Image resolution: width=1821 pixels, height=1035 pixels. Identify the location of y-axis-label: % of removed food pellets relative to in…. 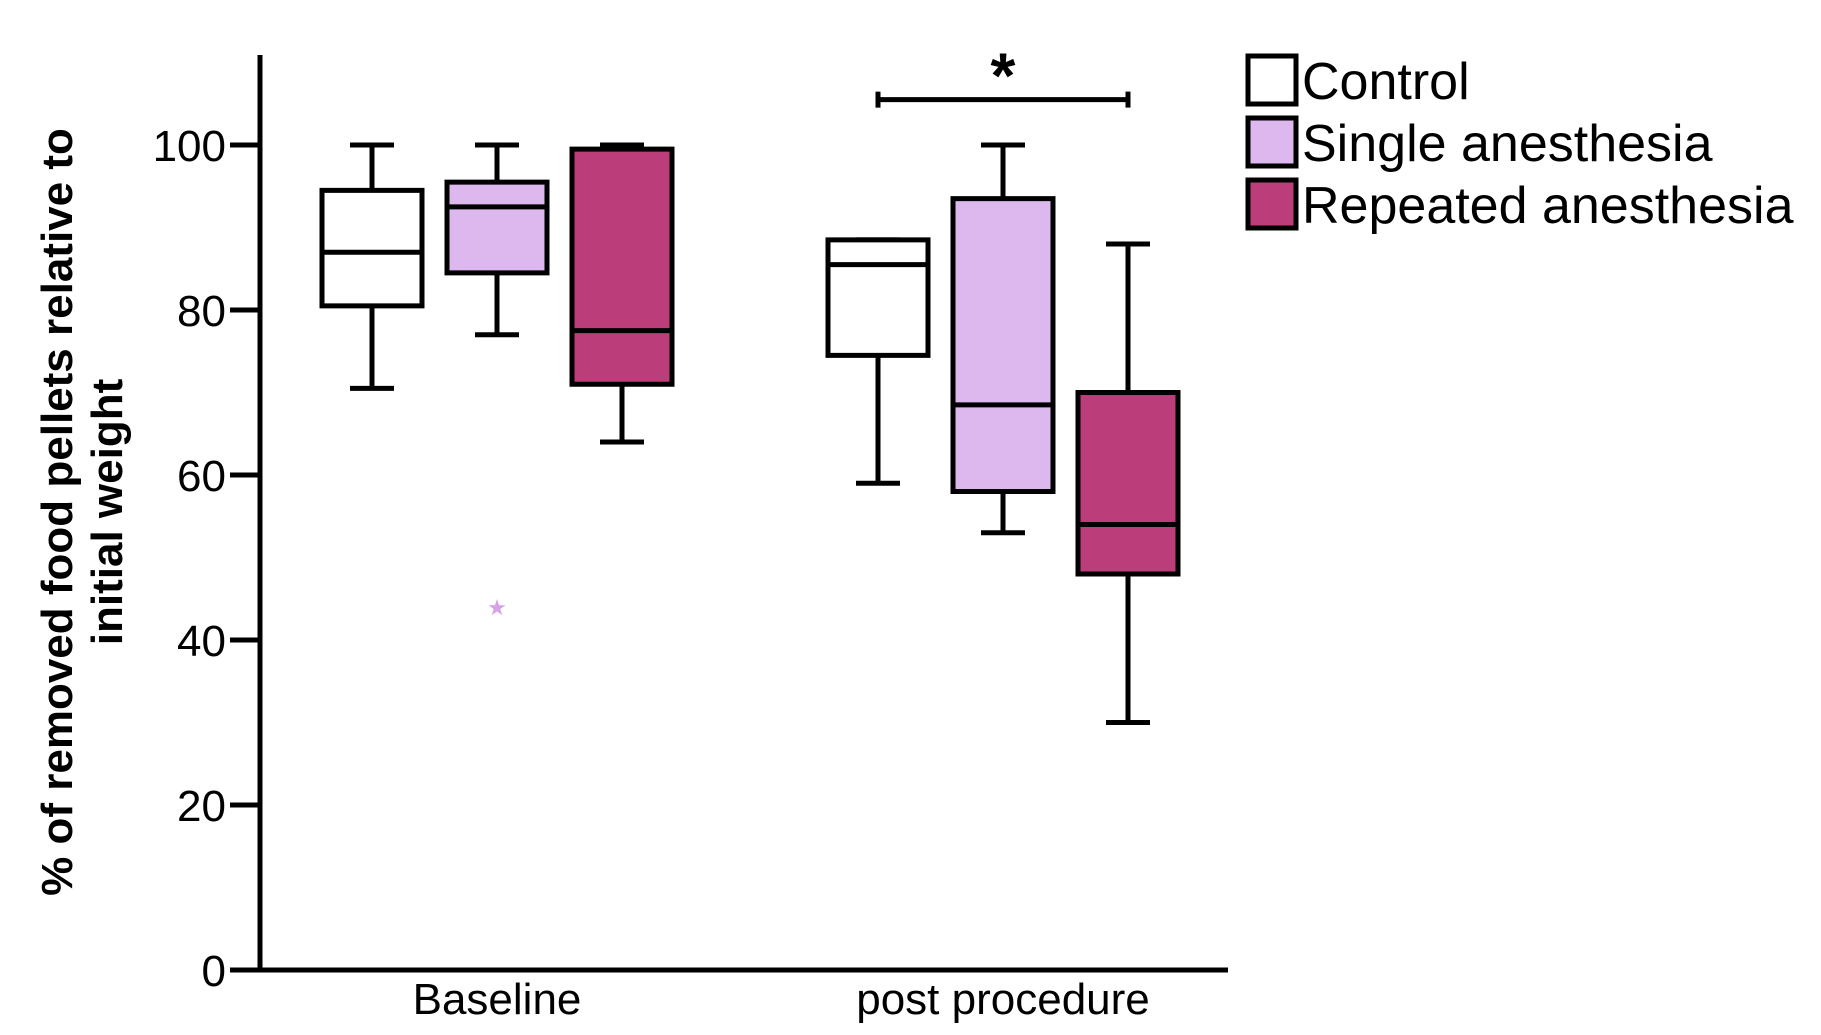
(82, 512).